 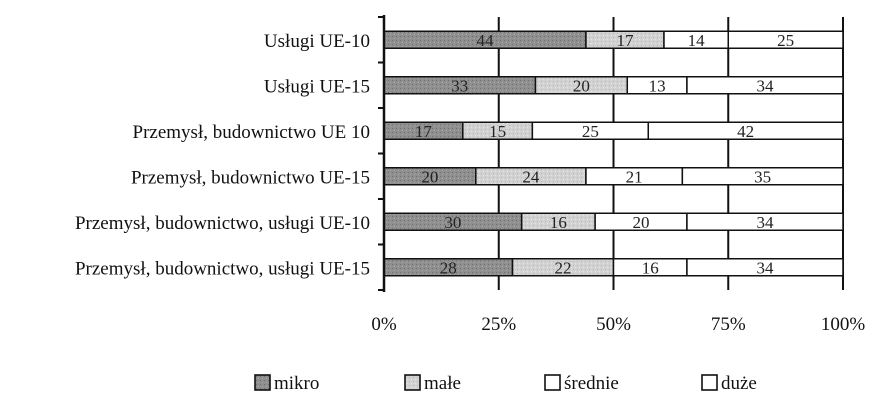 I want to click on legend-item-duże: duże, so click(x=729, y=383).